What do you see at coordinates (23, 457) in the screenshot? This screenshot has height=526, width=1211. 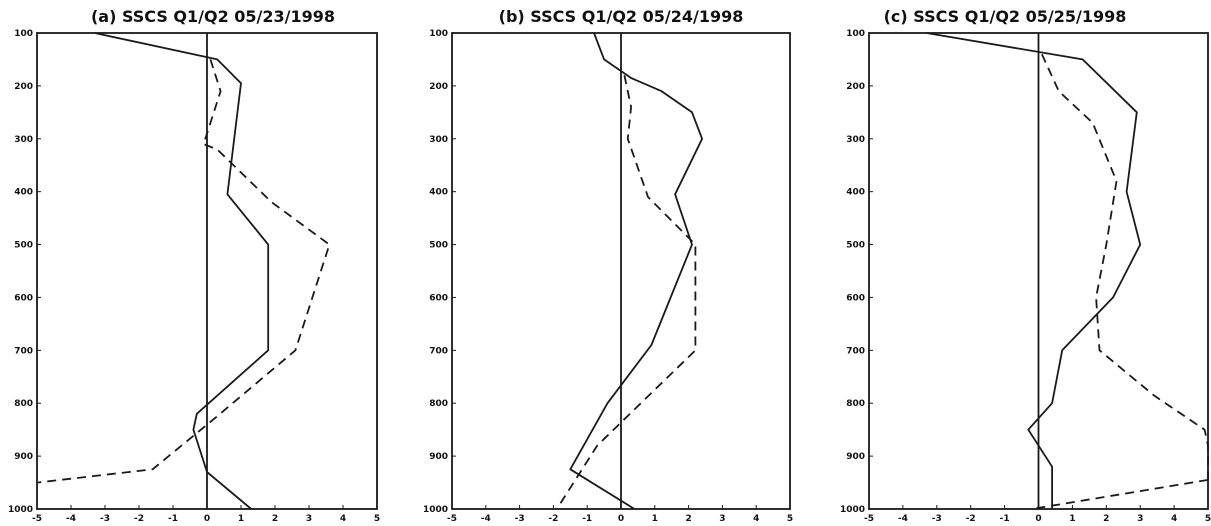 I see `panel-a-y-tick-label: 900` at bounding box center [23, 457].